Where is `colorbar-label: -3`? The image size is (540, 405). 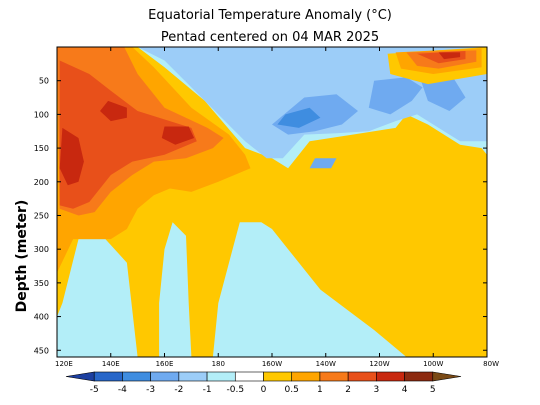 colorbar-label: -3 is located at coordinates (150, 390).